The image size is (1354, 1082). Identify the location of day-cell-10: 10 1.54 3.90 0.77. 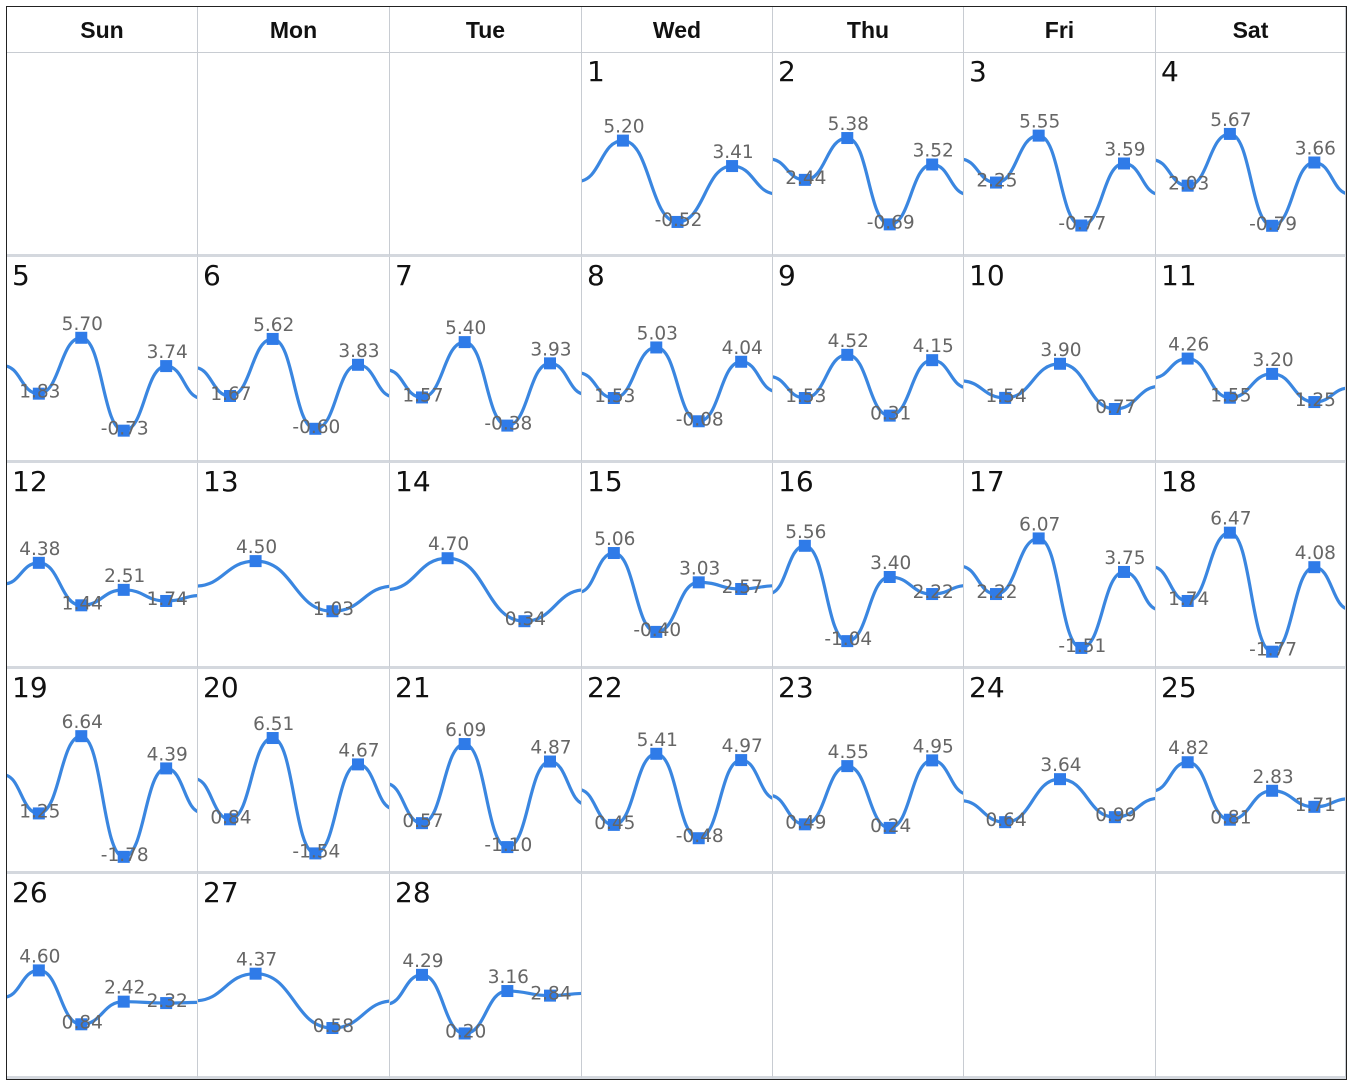
(1060, 360).